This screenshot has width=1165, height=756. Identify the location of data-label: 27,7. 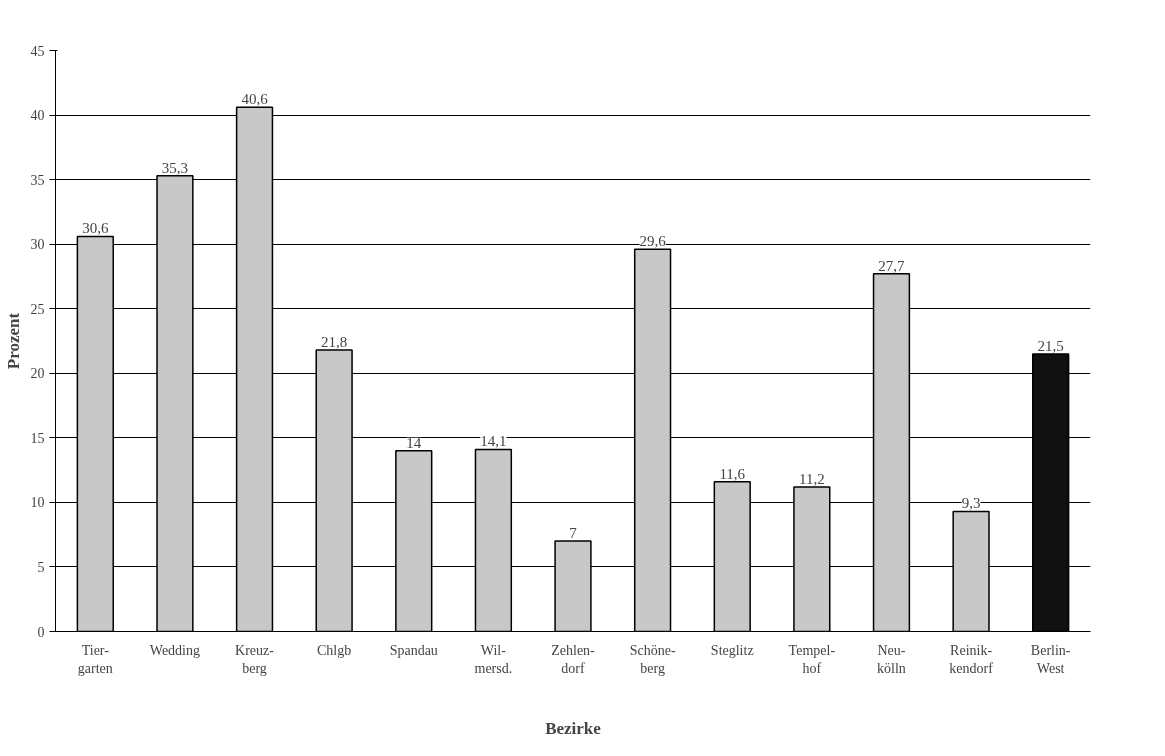
(892, 265).